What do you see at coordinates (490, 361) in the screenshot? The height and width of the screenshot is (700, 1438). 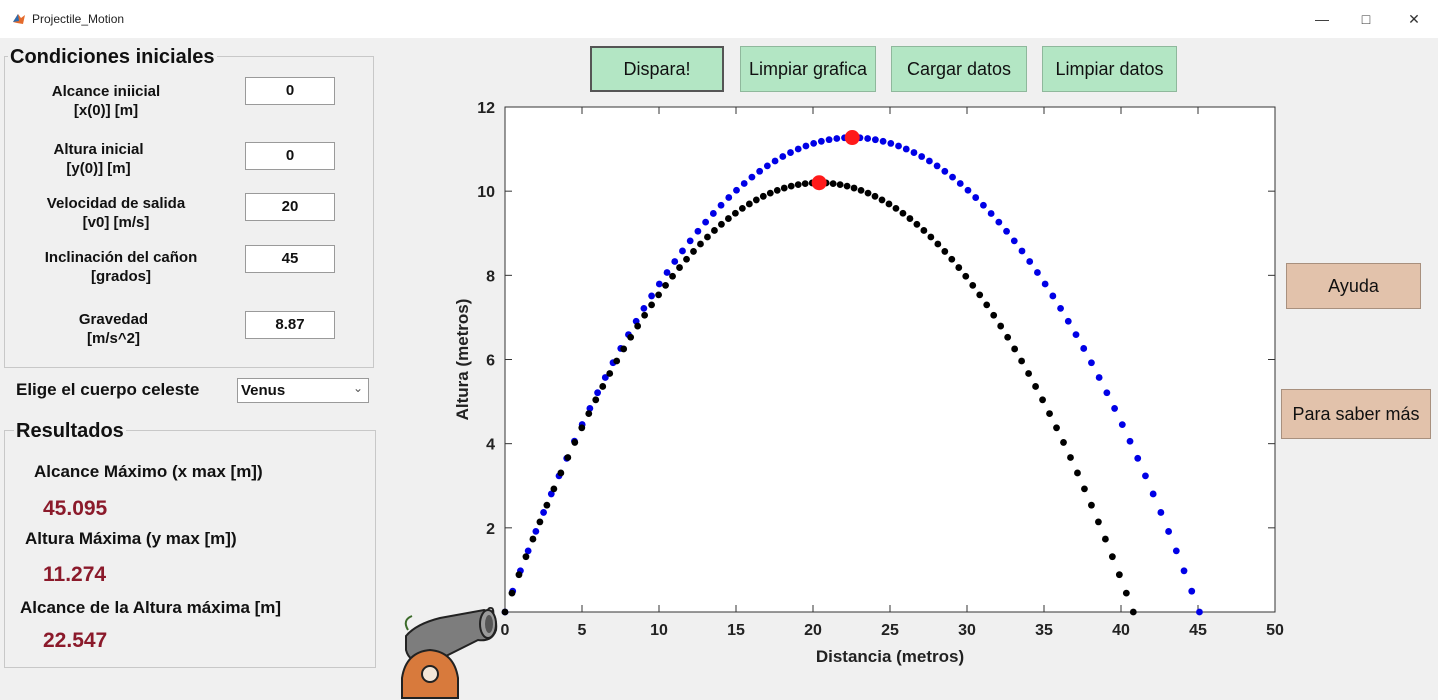 I see `y-tick-label: 6` at bounding box center [490, 361].